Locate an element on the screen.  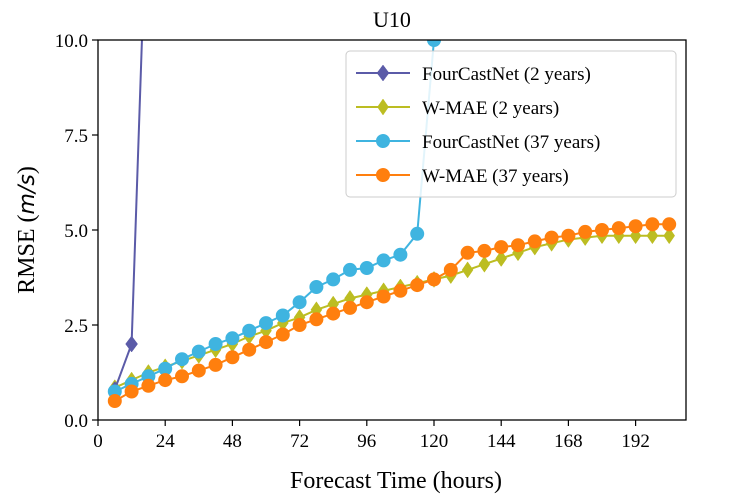
y-label-prefix: RMSE ( is located at coordinates (27, 253).